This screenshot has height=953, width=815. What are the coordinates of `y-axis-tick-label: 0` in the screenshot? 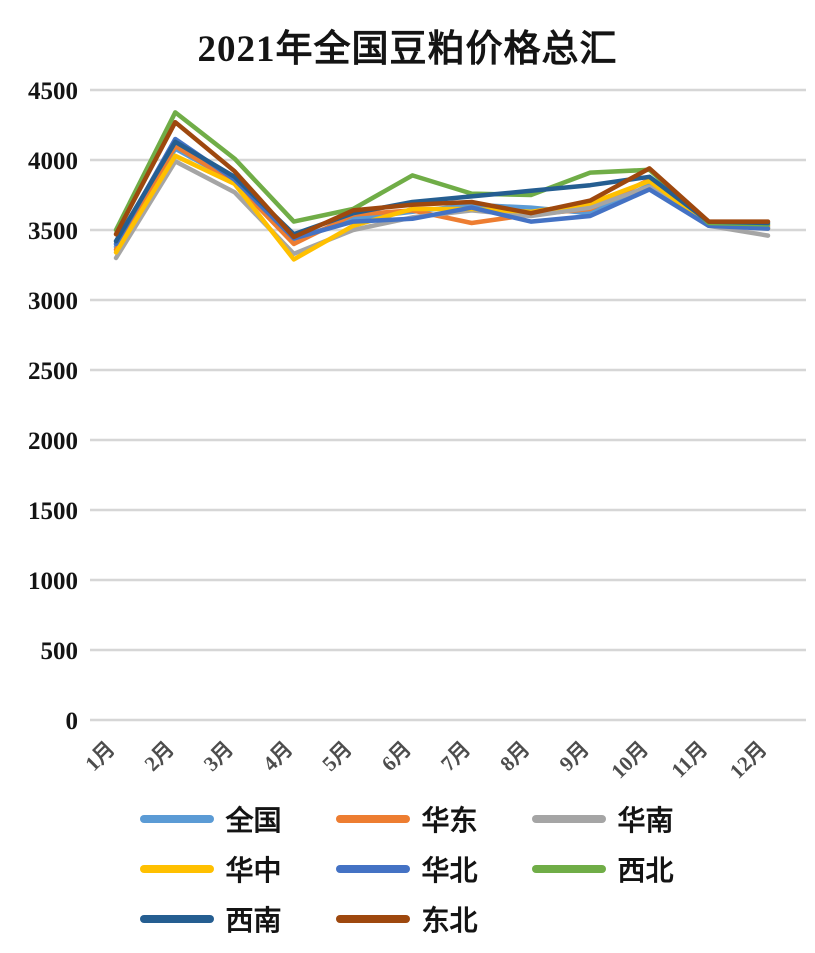 It's located at (72, 721).